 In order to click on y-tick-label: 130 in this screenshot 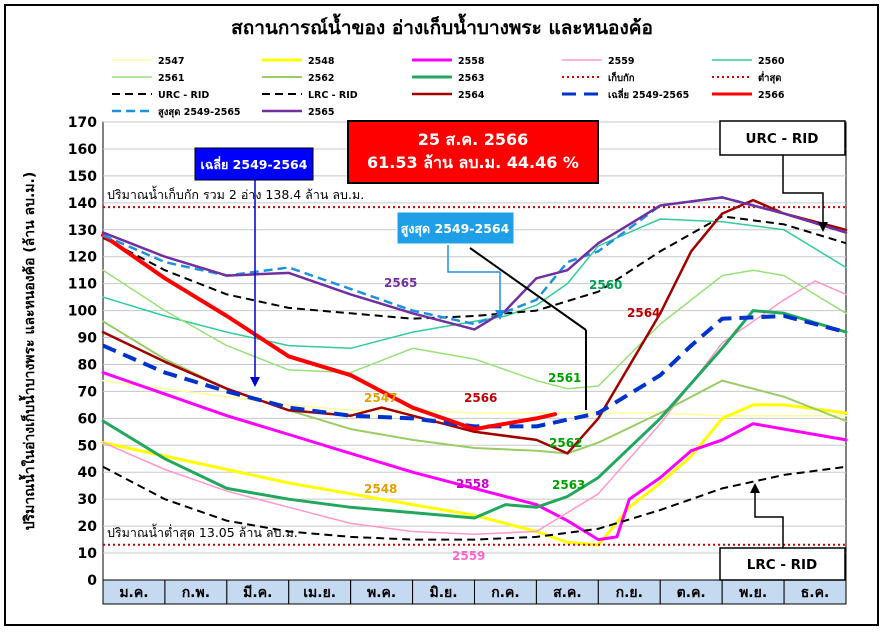, I will do `click(82, 231)`.